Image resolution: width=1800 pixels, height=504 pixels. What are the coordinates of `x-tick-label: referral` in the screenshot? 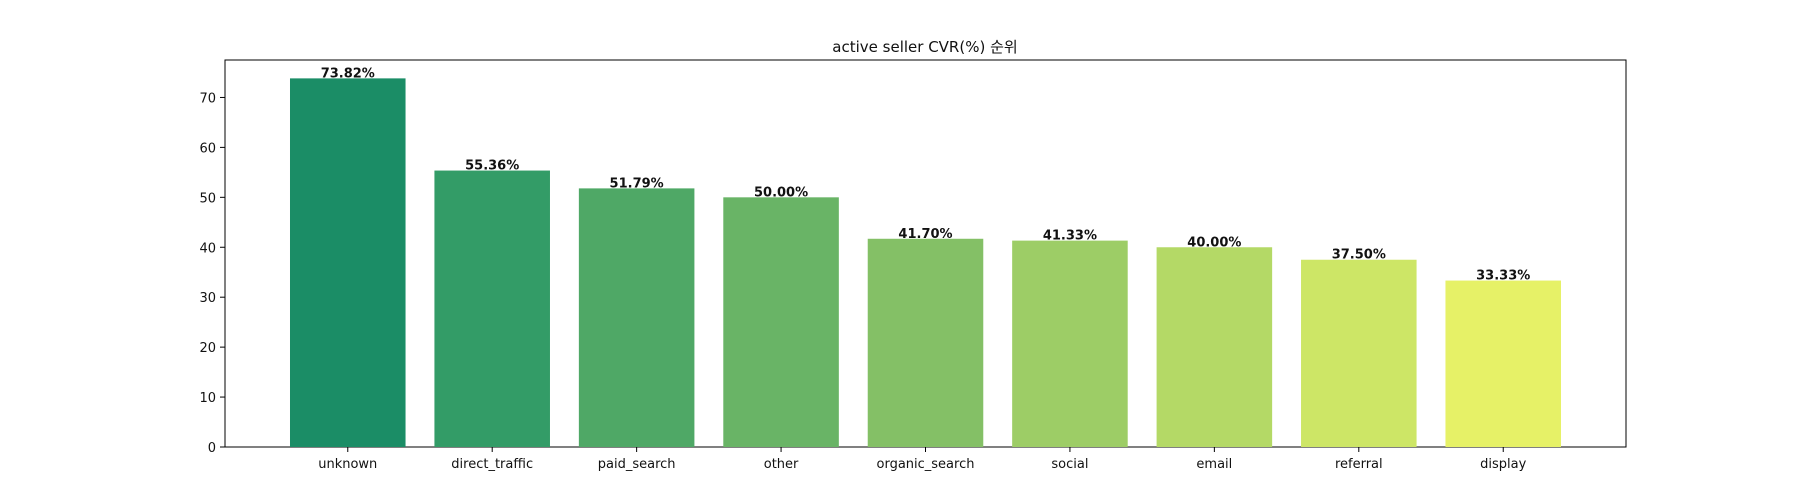 It's located at (1359, 464).